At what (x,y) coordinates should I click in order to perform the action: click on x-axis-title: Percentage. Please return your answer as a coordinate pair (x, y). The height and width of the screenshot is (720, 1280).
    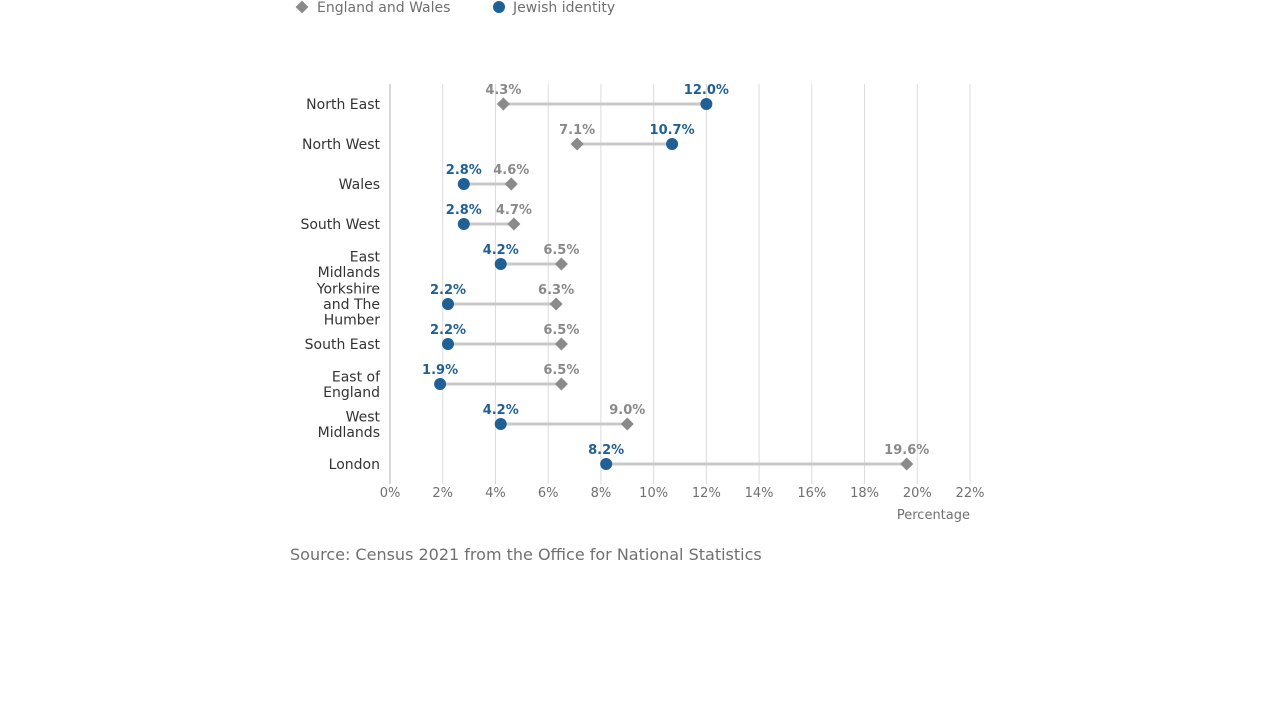
    Looking at the image, I should click on (933, 515).